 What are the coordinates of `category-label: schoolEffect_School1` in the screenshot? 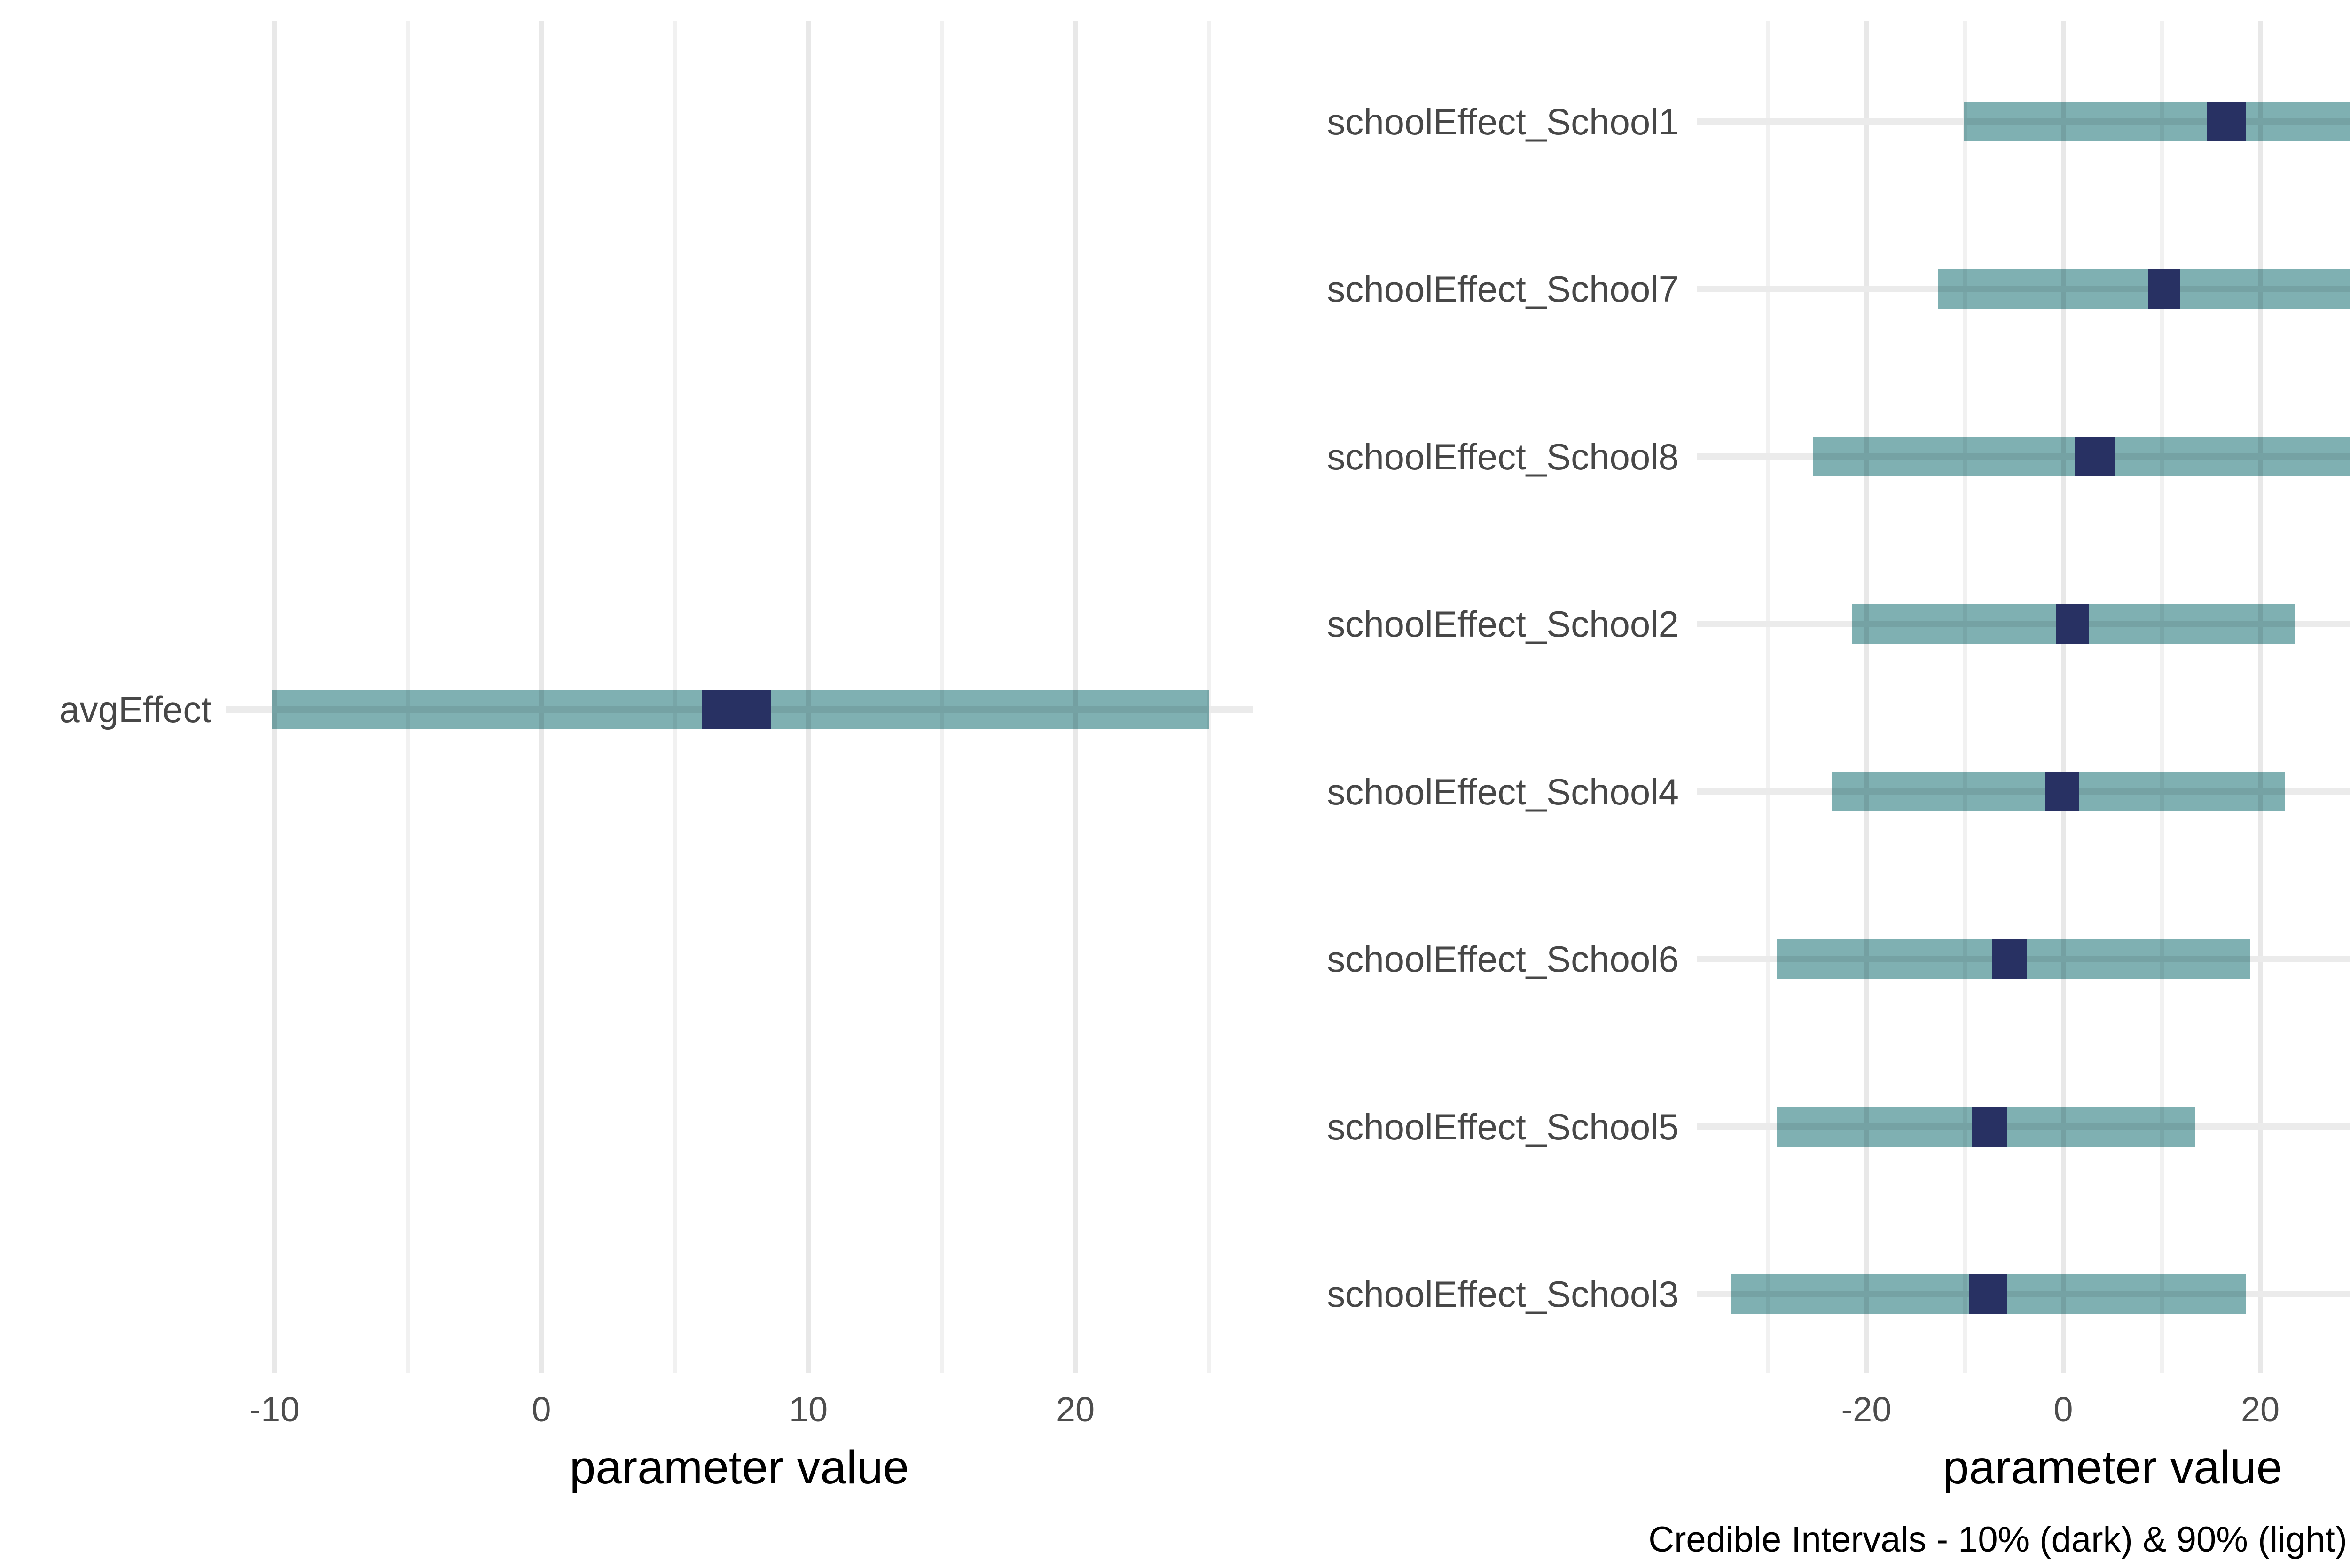 It's located at (1503, 122).